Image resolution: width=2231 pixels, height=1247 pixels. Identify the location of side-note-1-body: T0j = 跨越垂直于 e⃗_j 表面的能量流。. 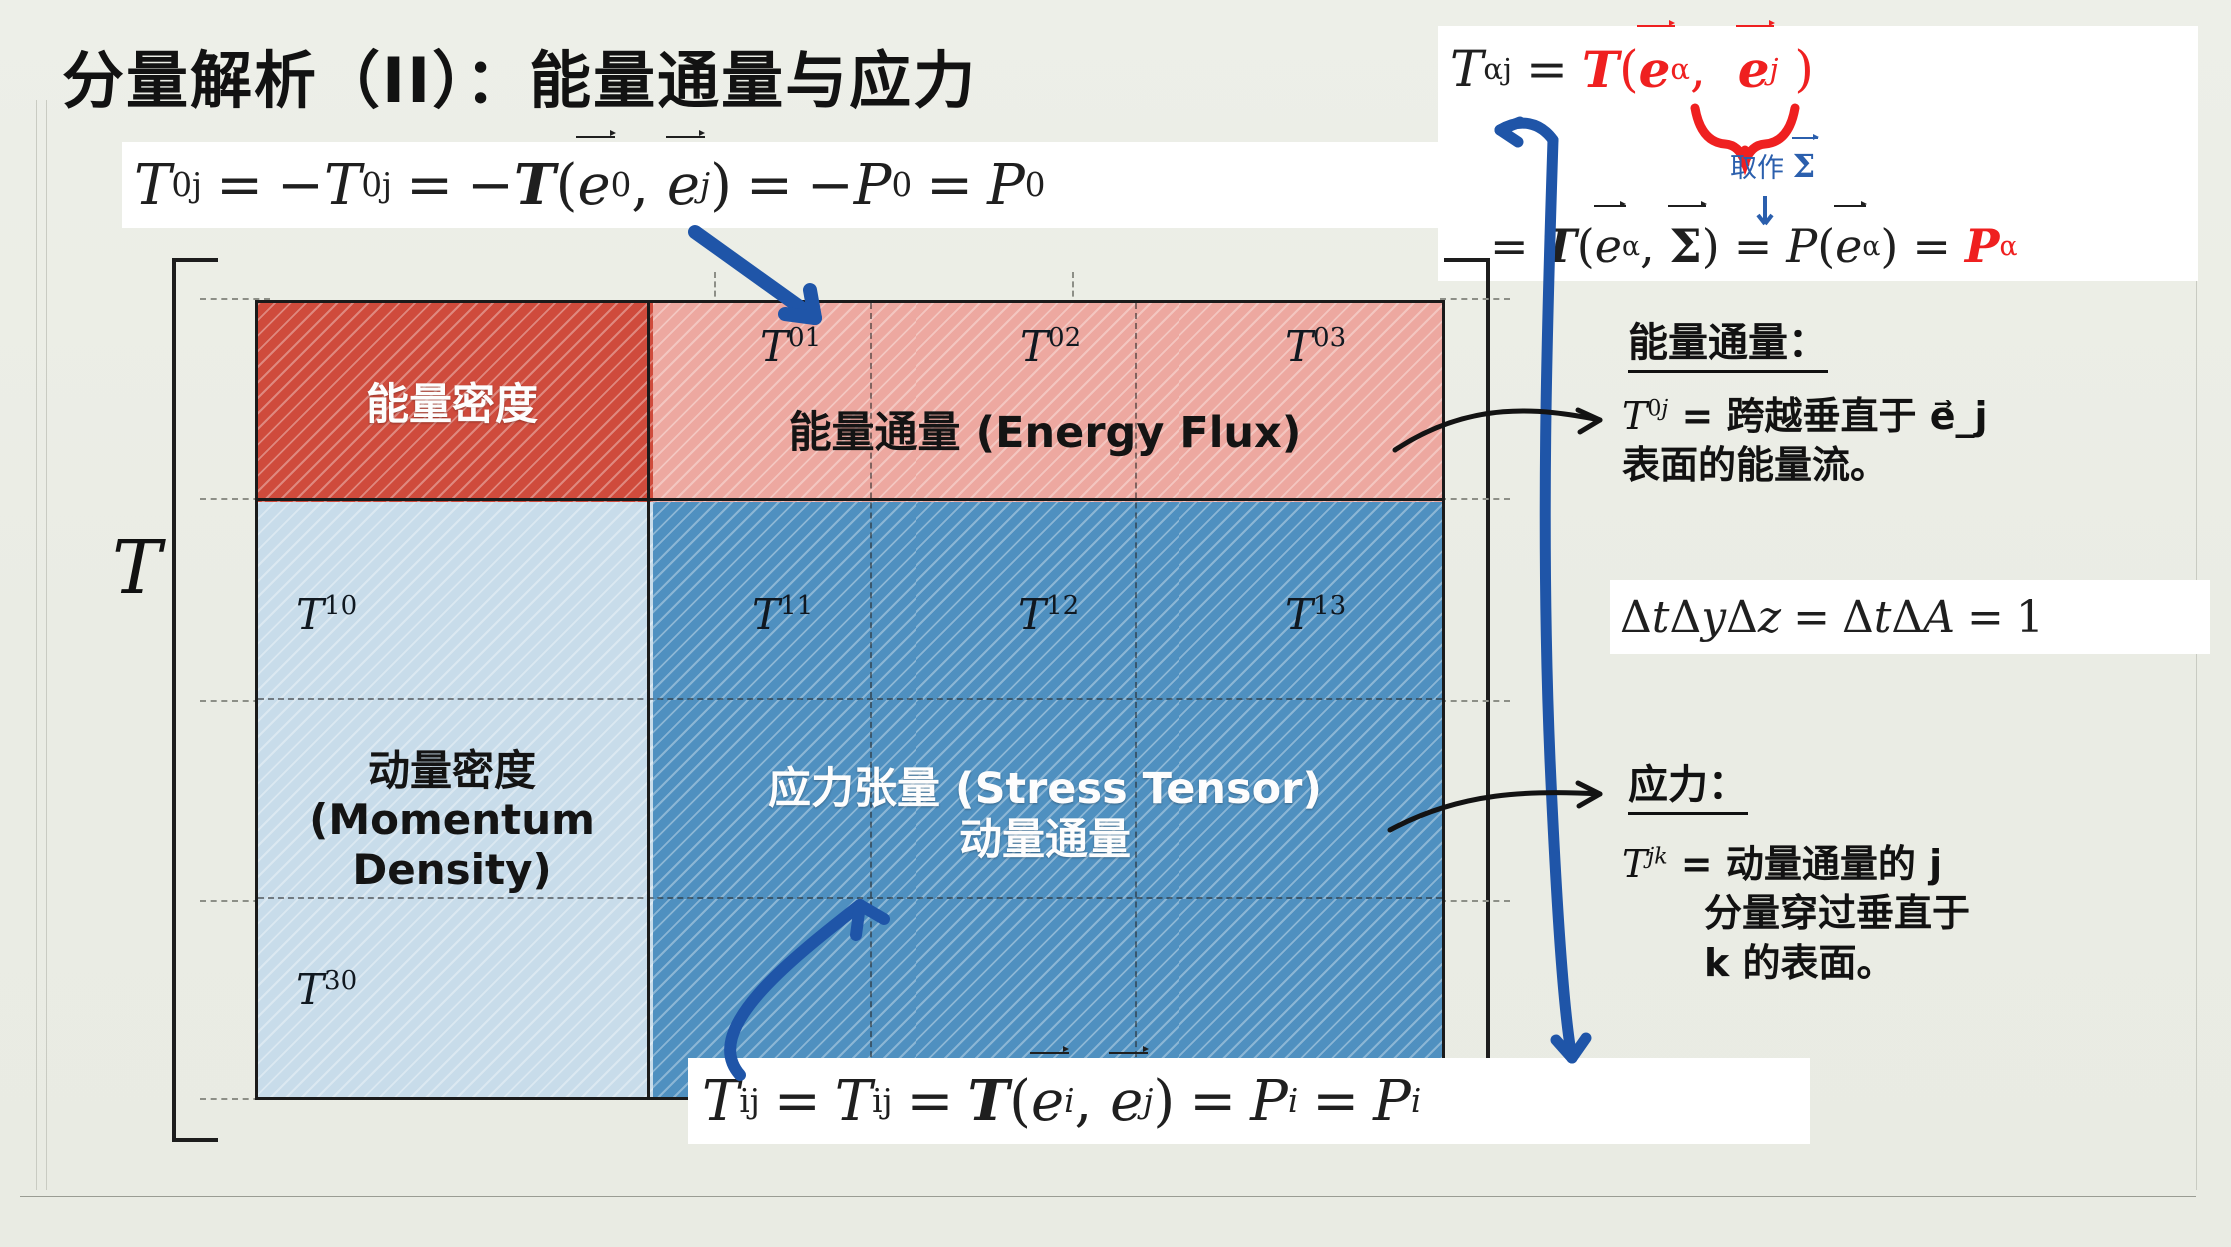
(1902, 441).